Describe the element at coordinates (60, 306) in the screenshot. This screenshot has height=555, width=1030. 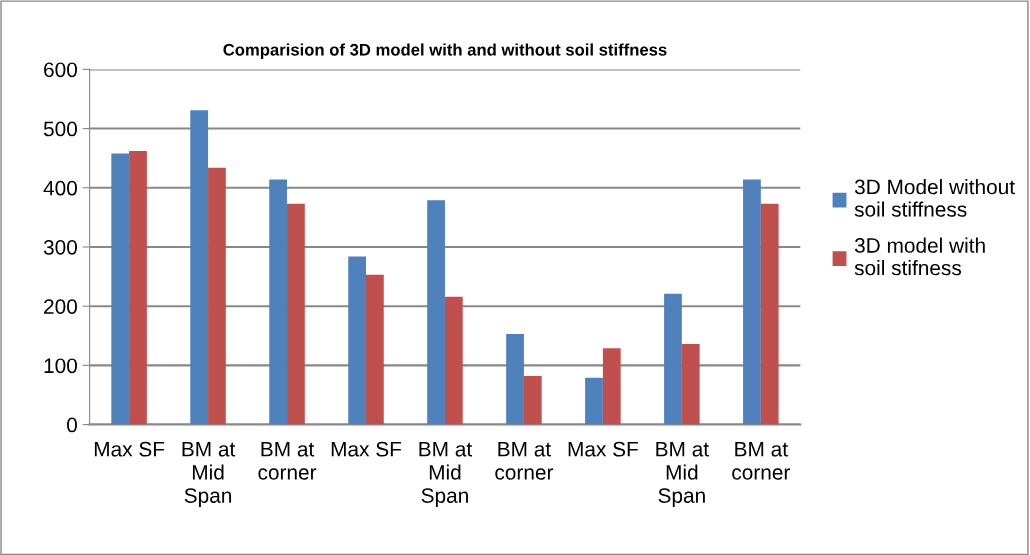
I see `y-tick-label: 200` at that location.